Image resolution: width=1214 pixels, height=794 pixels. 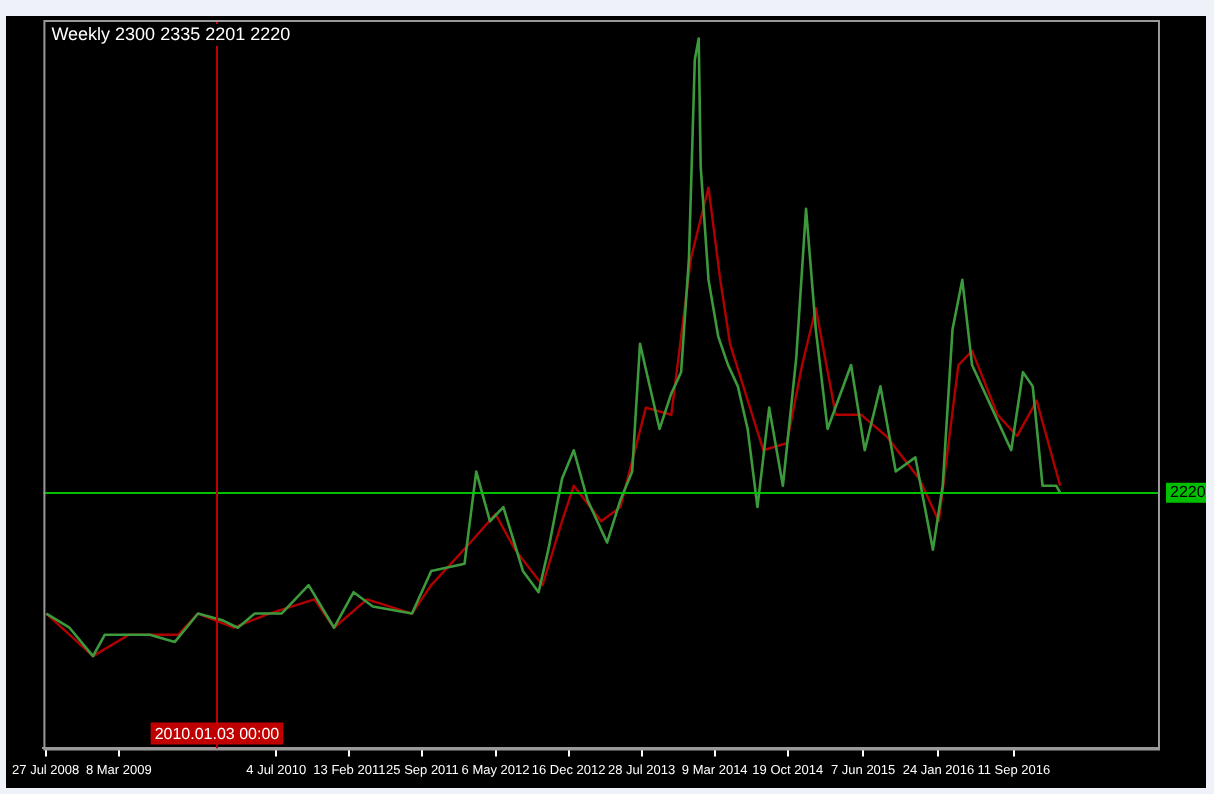 What do you see at coordinates (171, 33) in the screenshot?
I see `chart-title: Weekly 2300 2335 2201 2220` at bounding box center [171, 33].